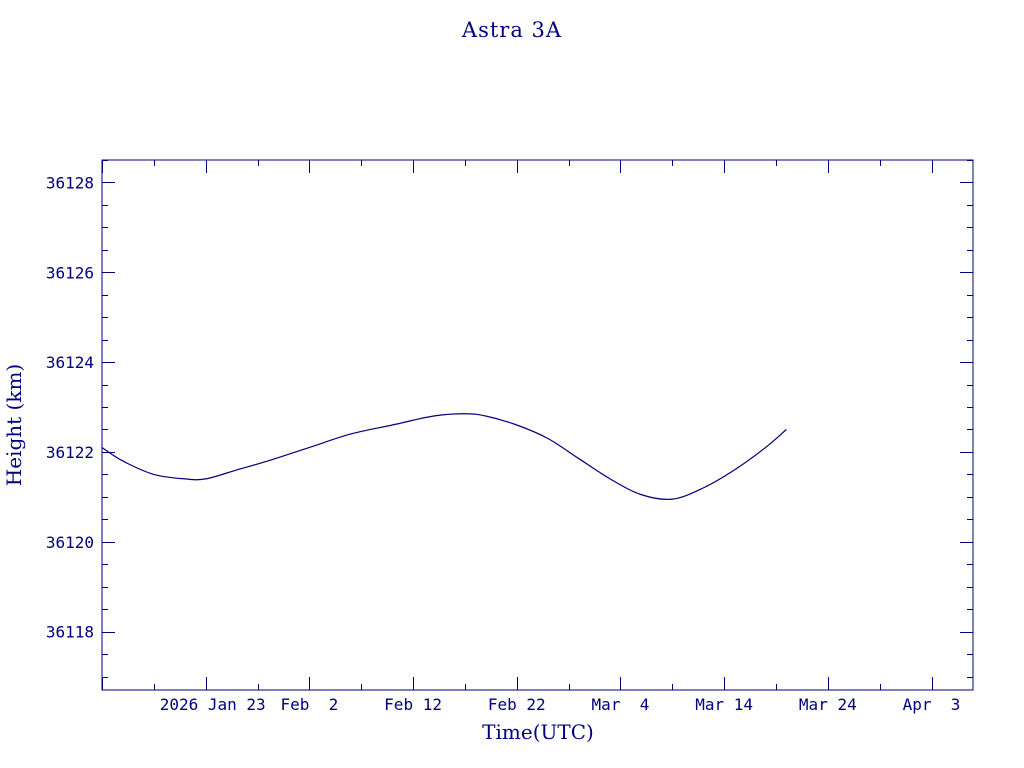 This screenshot has height=768, width=1024. What do you see at coordinates (538, 732) in the screenshot?
I see `x-axis-label: Time(UTC)` at bounding box center [538, 732].